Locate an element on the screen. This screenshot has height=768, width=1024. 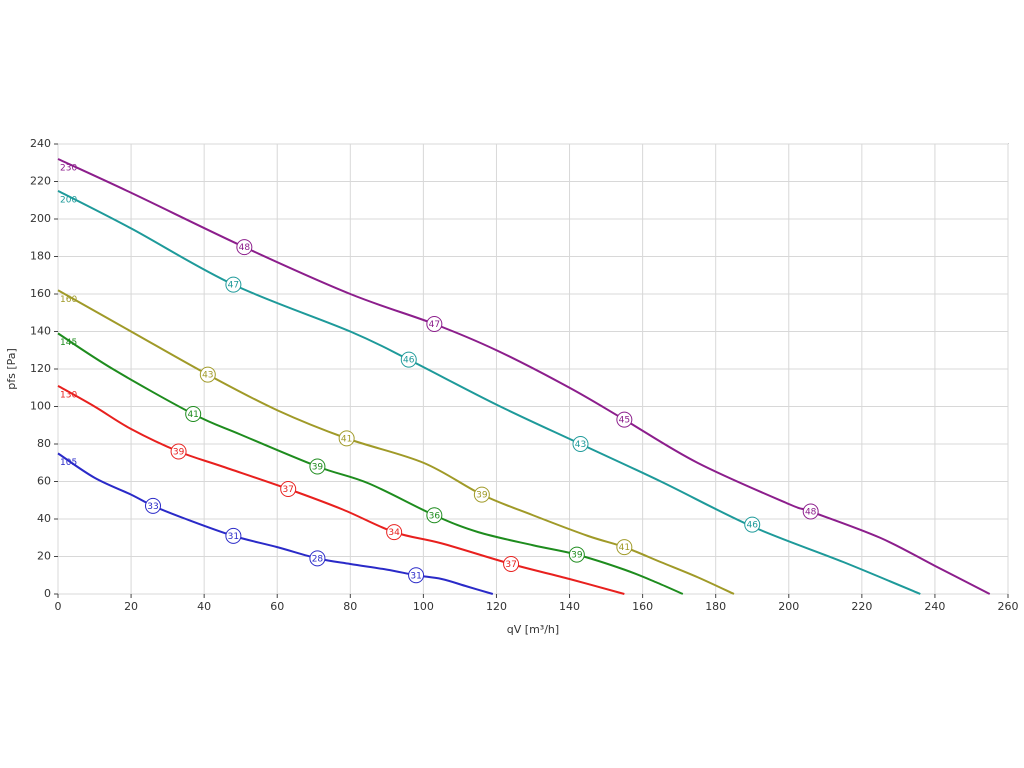
y-tick-label: 80 is located at coordinates (44, 443).